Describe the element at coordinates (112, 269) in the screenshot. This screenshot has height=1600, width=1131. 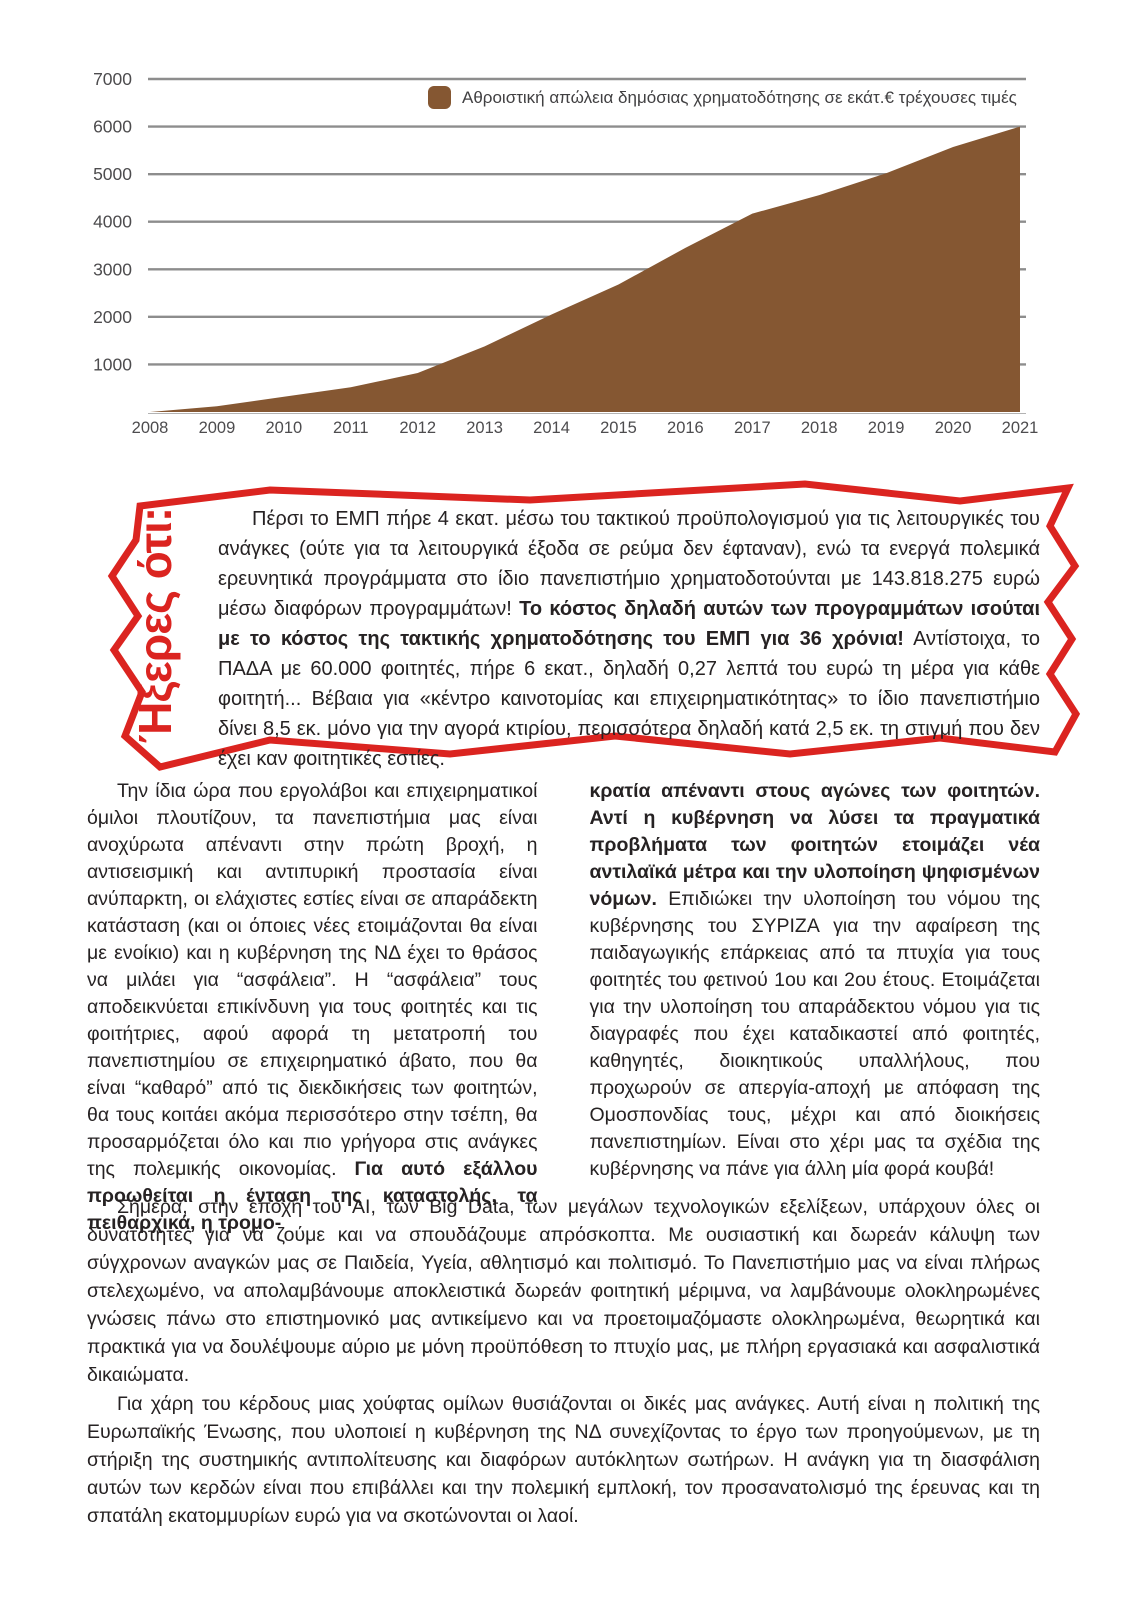
I see `svg-text: 3000` at that location.